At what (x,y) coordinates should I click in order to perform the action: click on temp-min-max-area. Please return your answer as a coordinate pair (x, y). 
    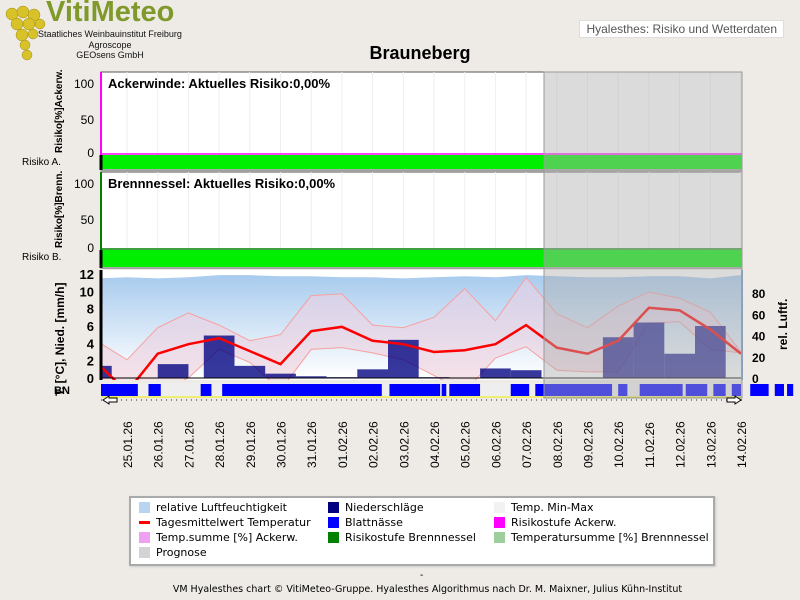
    Looking at the image, I should click on (421, 328).